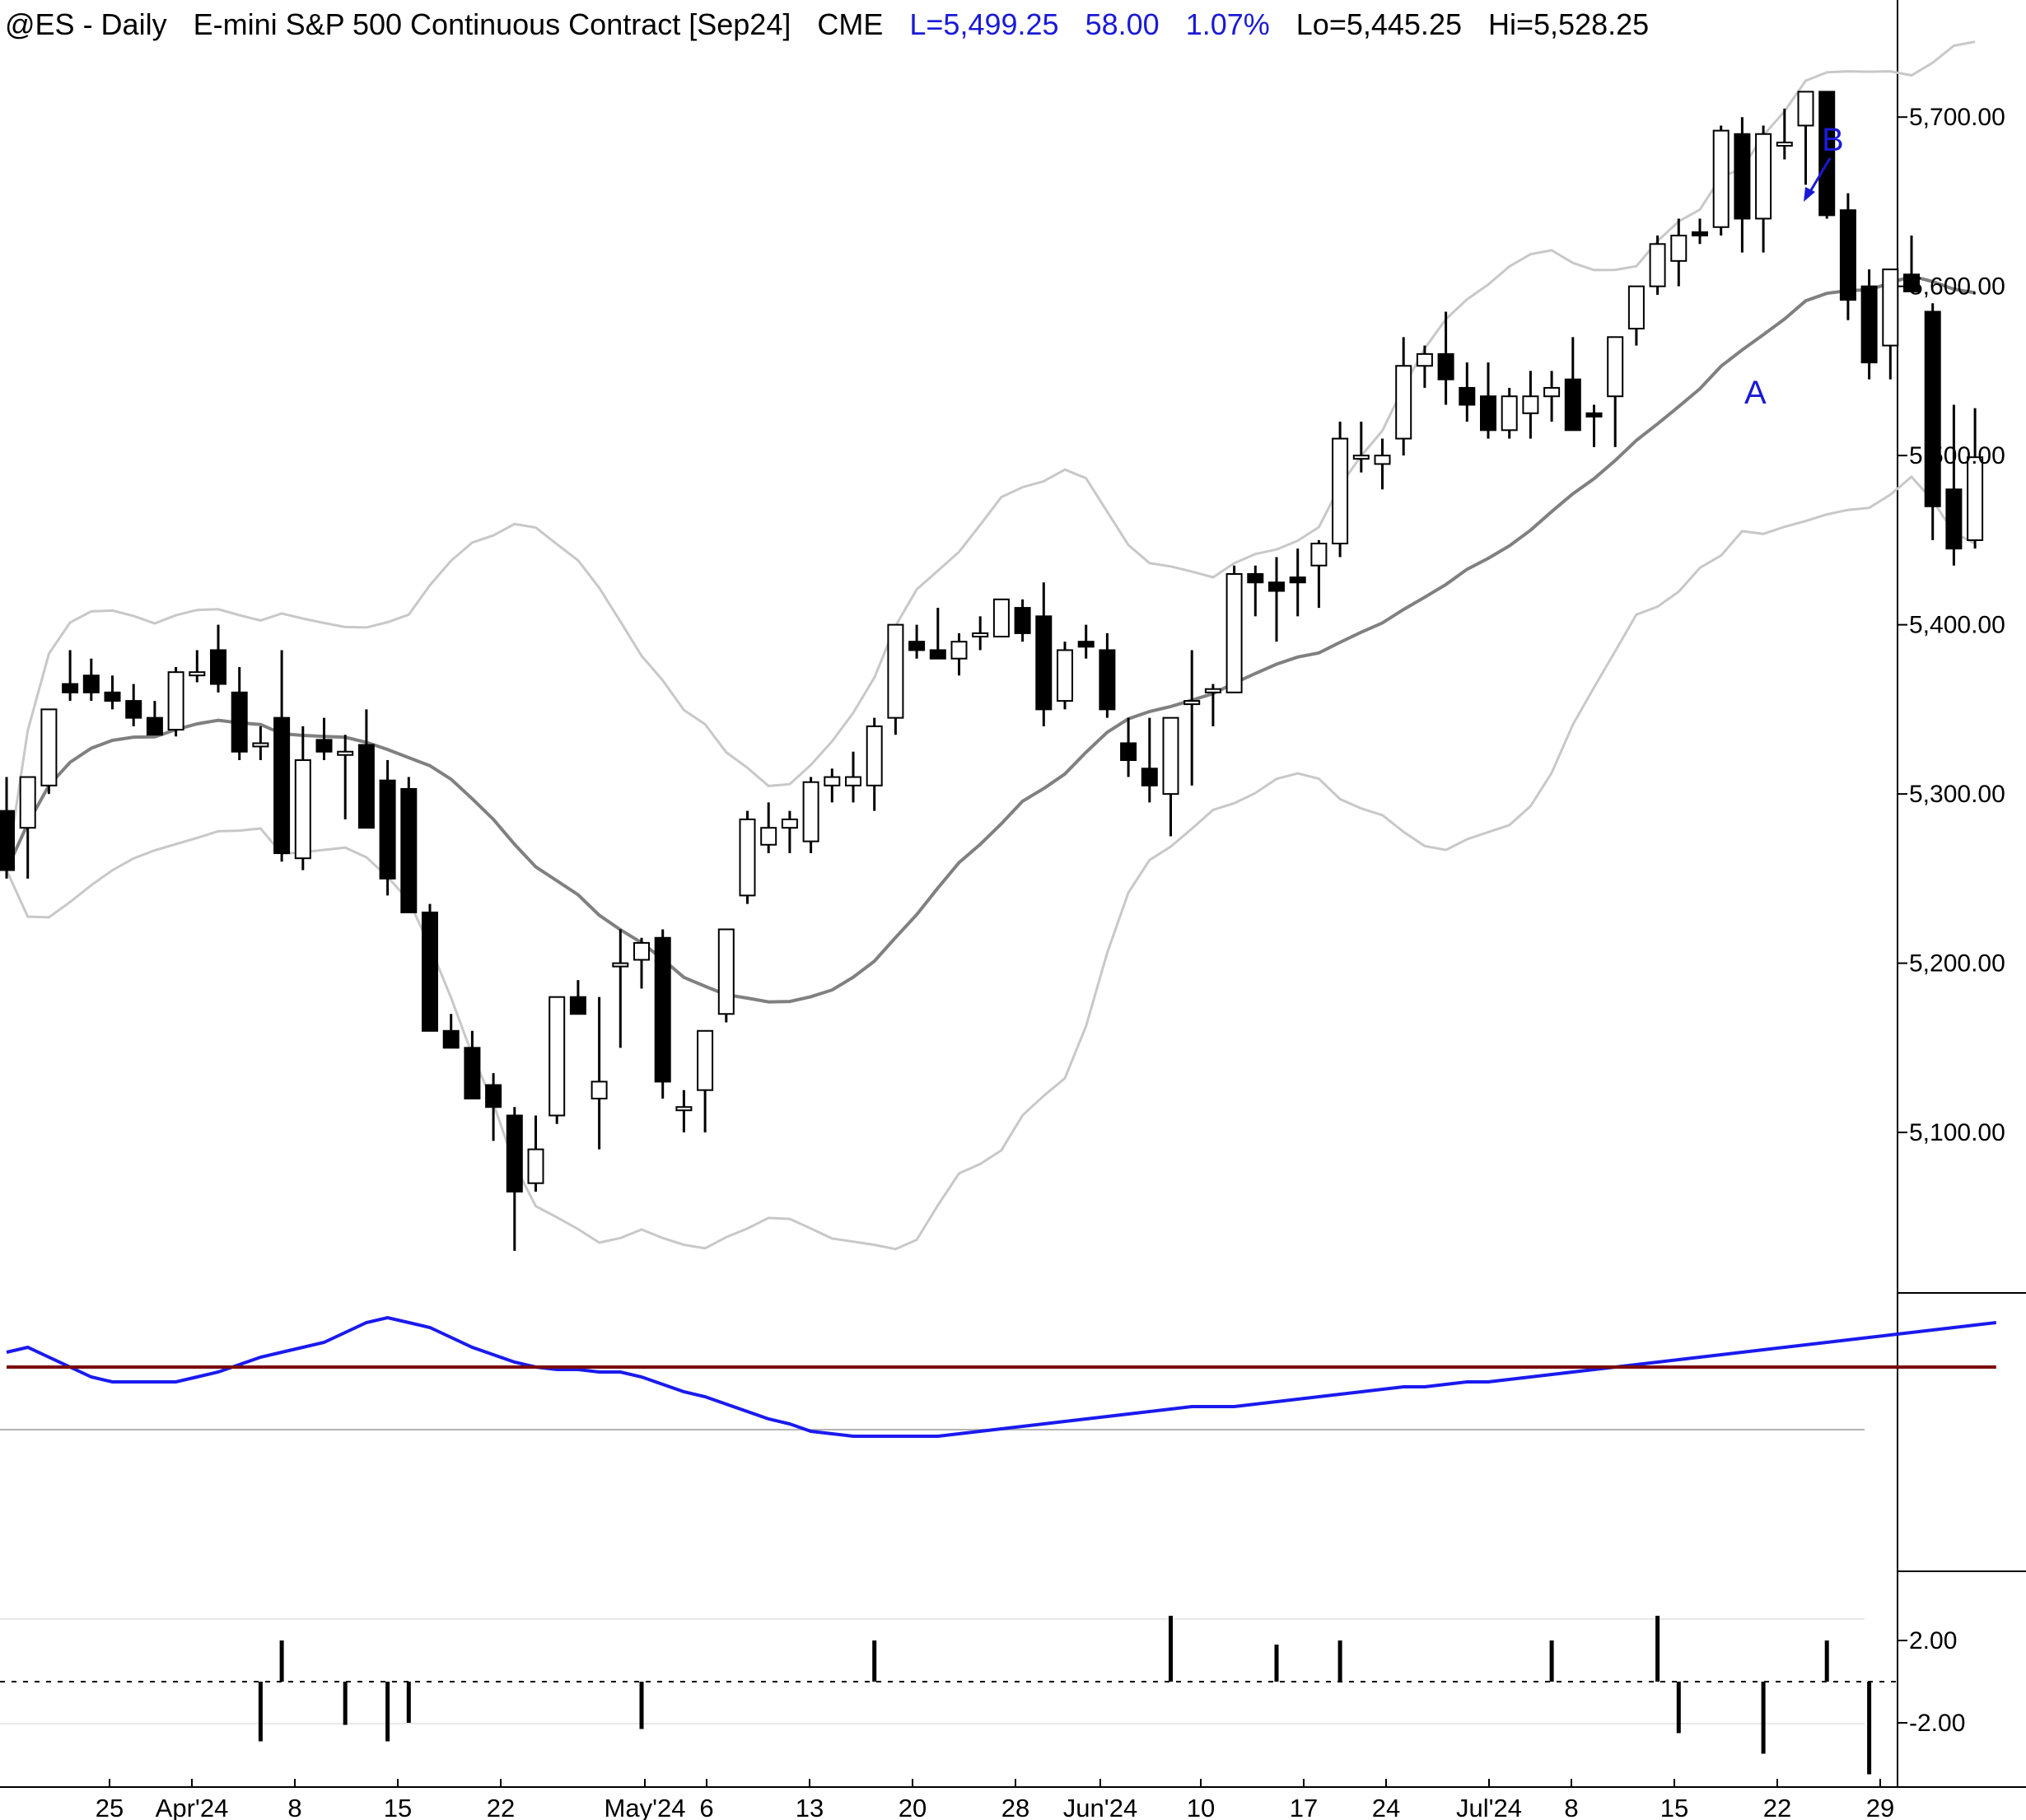 Image resolution: width=2026 pixels, height=1820 pixels. What do you see at coordinates (1957, 455) in the screenshot?
I see `price-tick-label: 5,500.00` at bounding box center [1957, 455].